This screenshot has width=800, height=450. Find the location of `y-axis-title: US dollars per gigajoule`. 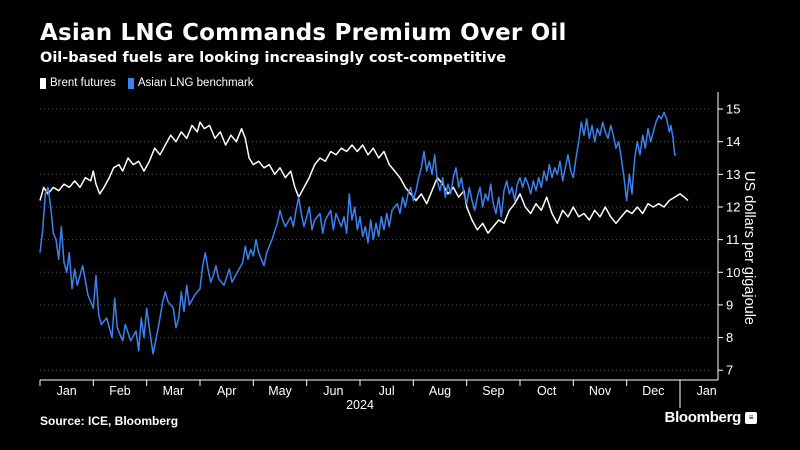

y-axis-title: US dollars per gigajoule is located at coordinates (749, 248).